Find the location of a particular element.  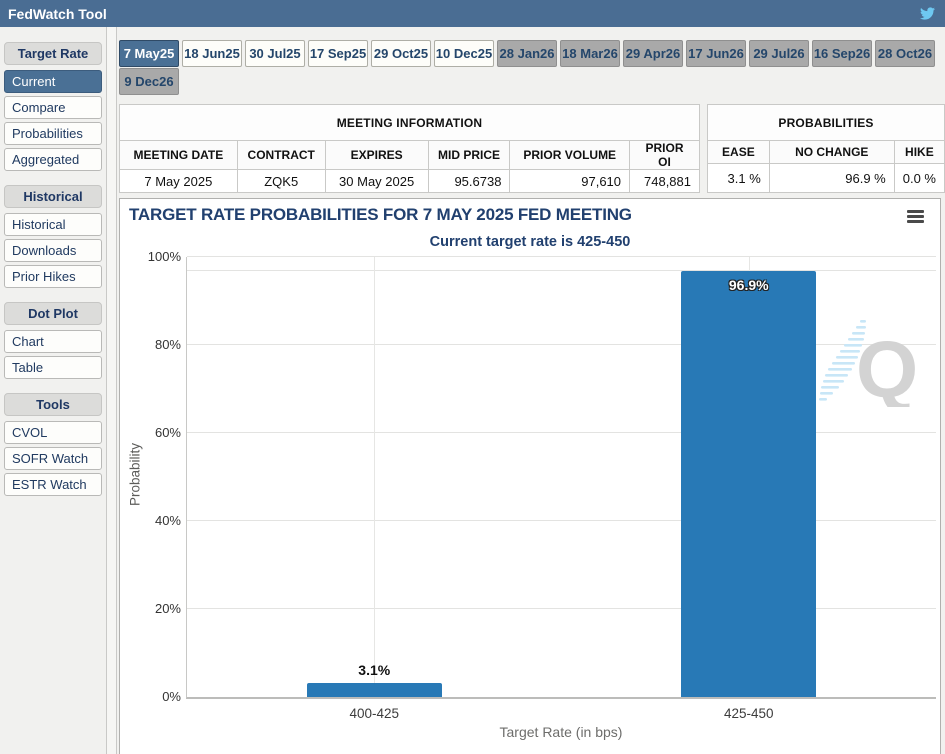

sidebar-item-prior-hikes: Prior Hikes is located at coordinates (53, 276).